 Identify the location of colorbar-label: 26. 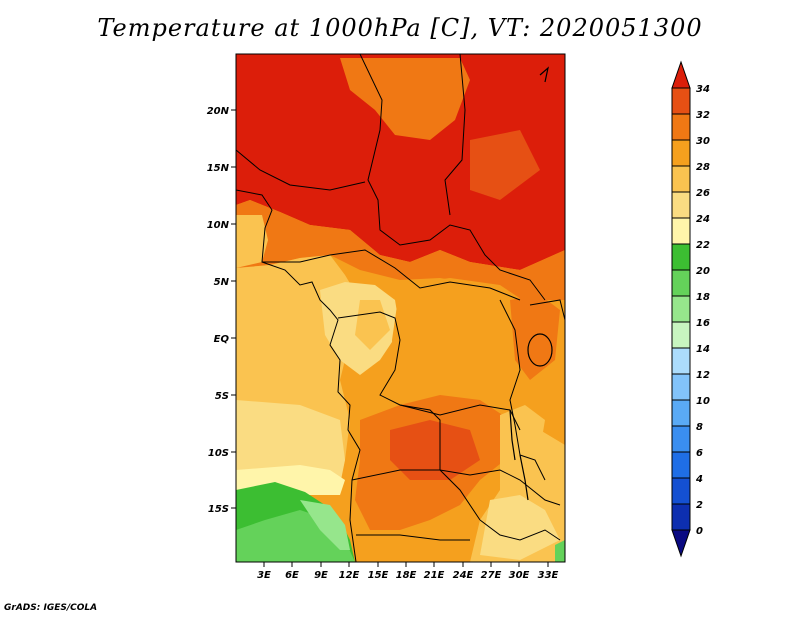
(703, 193).